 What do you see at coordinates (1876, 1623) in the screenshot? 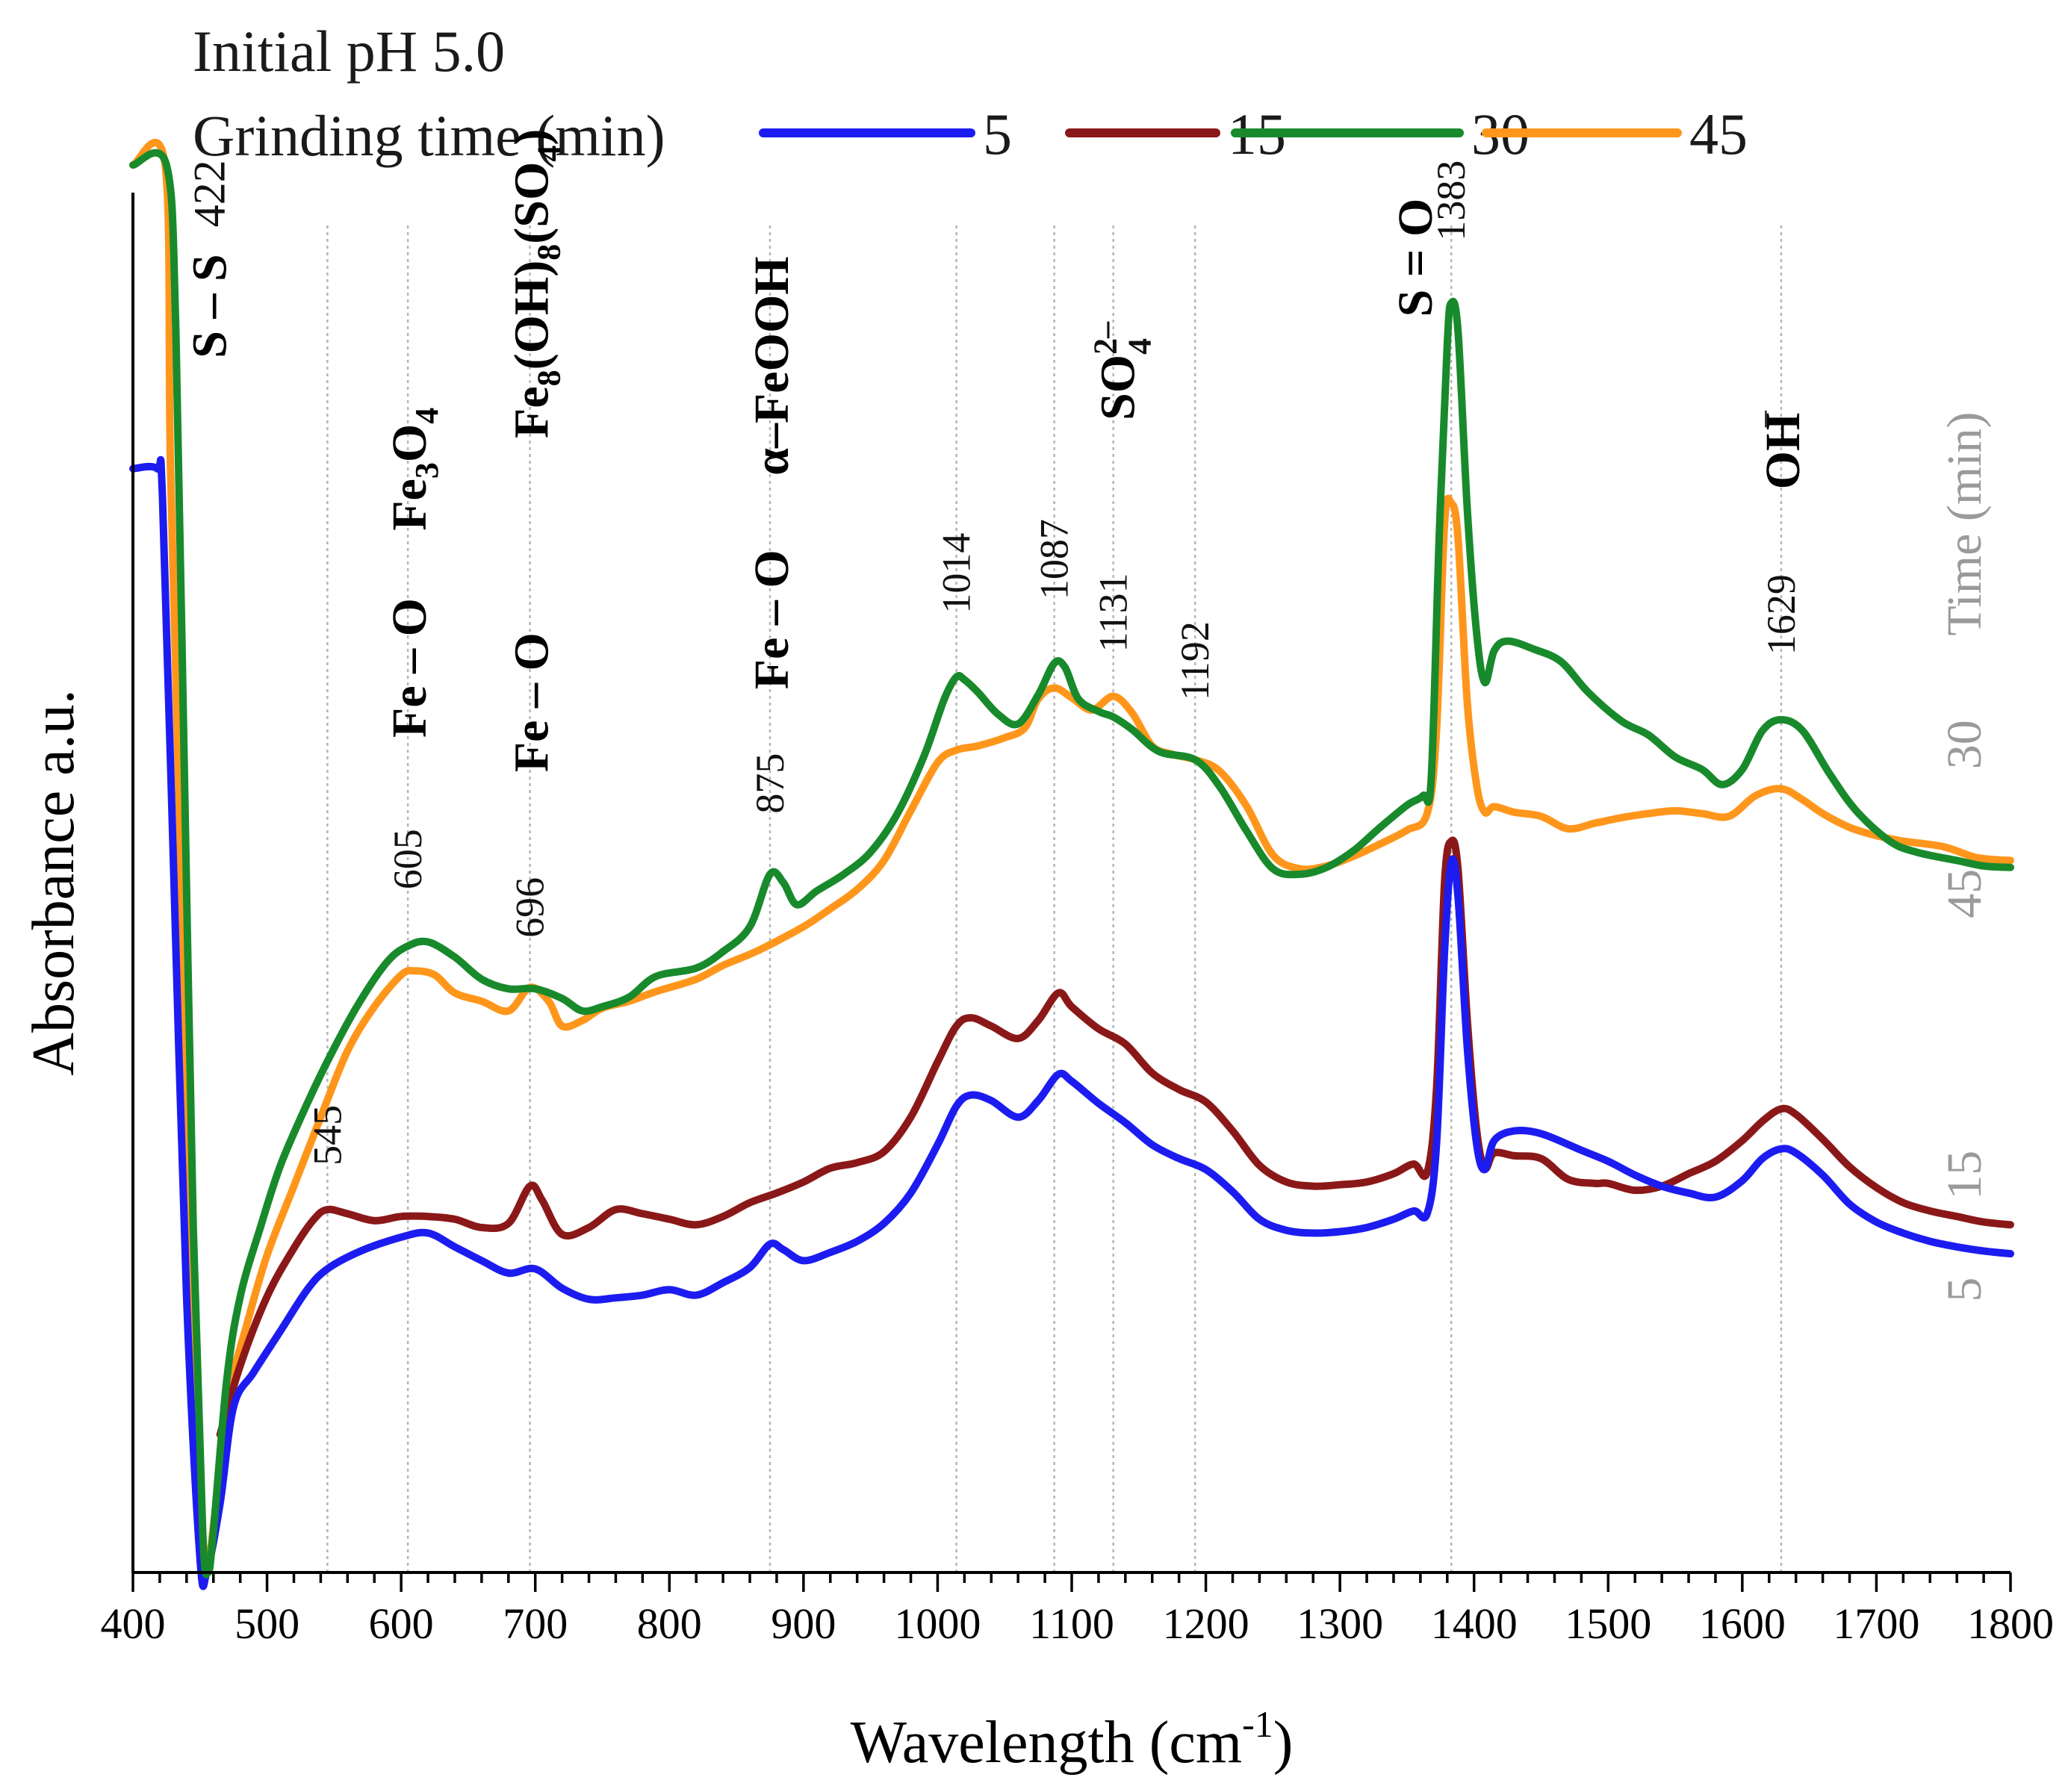
I see `x-tick-label-1700: 1700` at bounding box center [1876, 1623].